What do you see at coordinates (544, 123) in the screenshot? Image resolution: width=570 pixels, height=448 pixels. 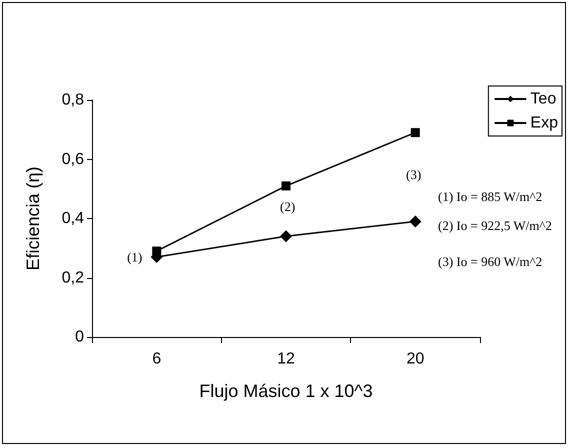 I see `legend-label: Exp` at bounding box center [544, 123].